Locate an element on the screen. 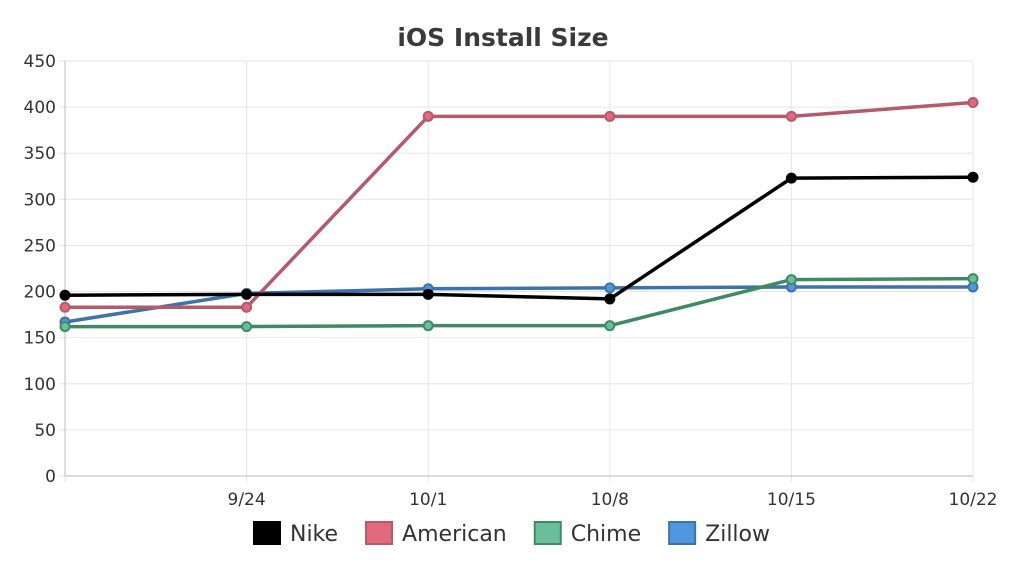  x-axis-tick-label: 10/8 is located at coordinates (610, 500).